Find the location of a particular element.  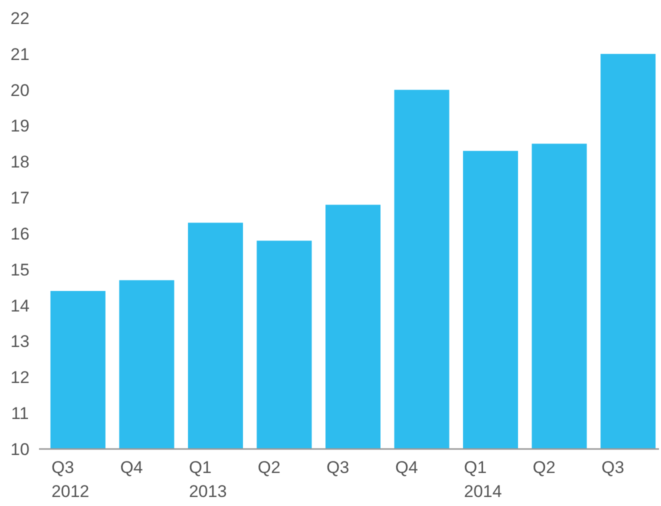

x-tick-label: Q3 2012 is located at coordinates (70, 479).